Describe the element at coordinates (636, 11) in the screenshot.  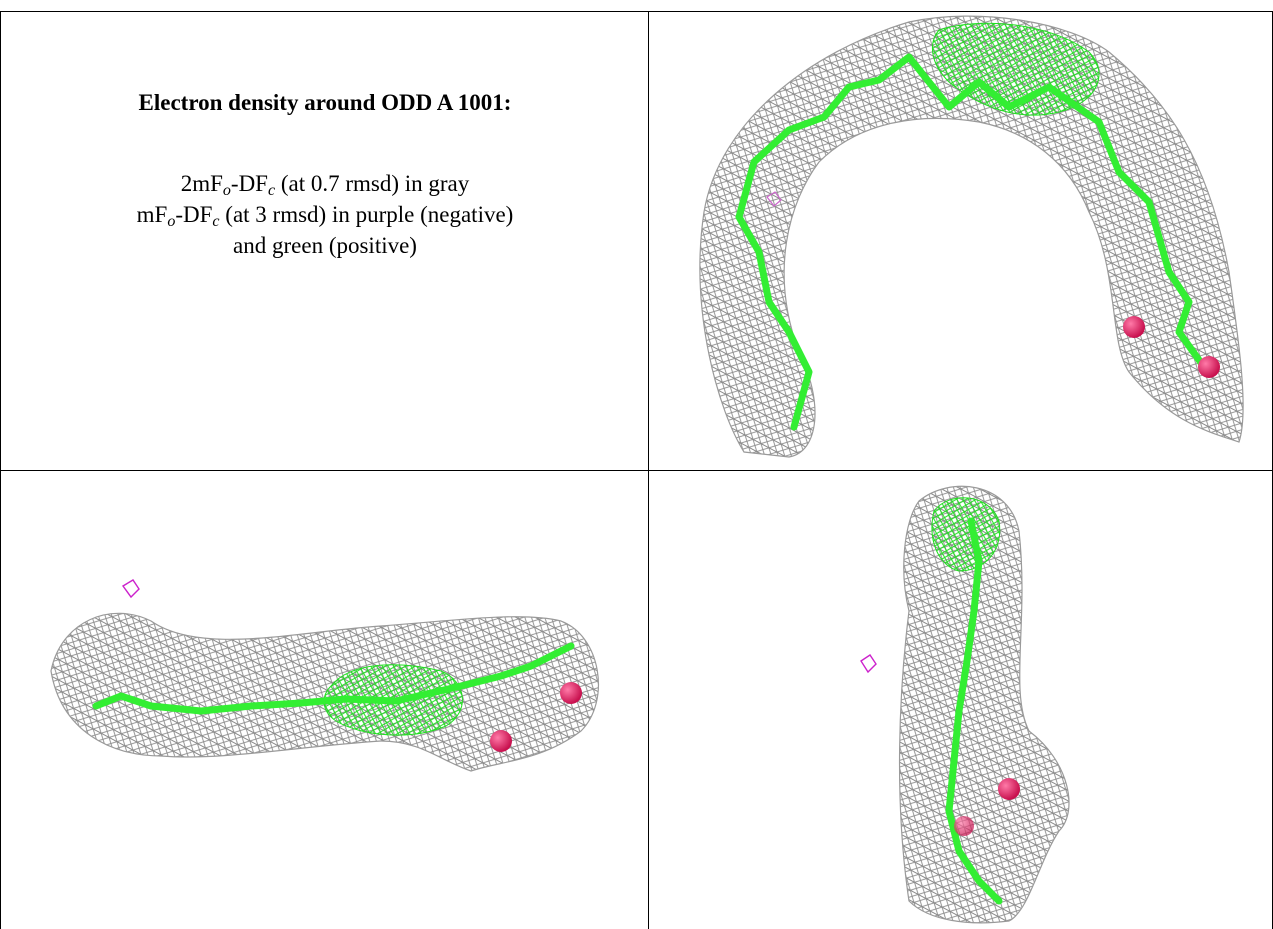
I see `table-border-top` at that location.